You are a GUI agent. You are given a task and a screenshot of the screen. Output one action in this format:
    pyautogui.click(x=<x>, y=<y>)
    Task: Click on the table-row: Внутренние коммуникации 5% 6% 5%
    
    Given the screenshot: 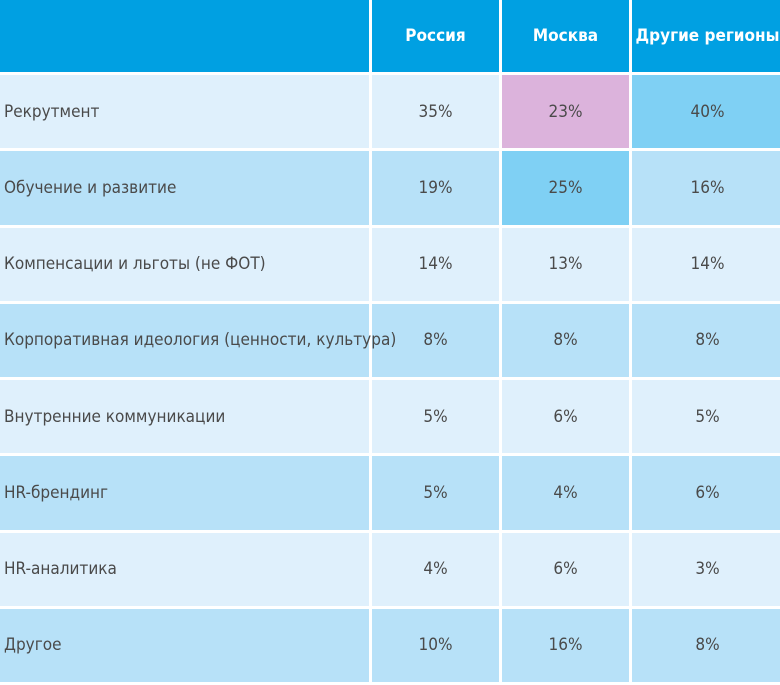 What is the action you would take?
    pyautogui.click(x=390, y=417)
    